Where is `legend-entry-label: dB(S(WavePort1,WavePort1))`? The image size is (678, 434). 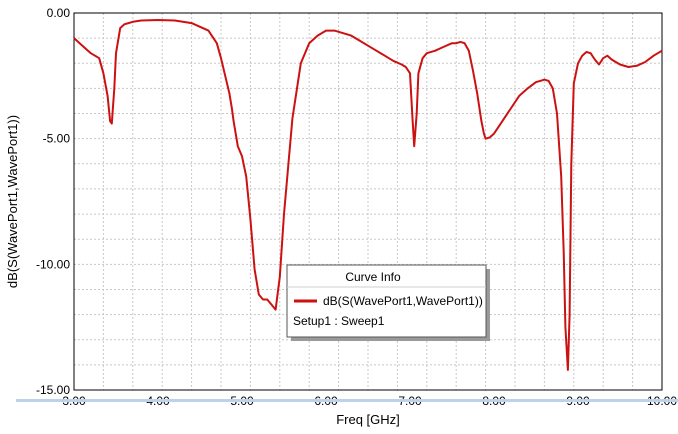
legend-entry-label: dB(S(WavePort1,WavePort1)) is located at coordinates (403, 301).